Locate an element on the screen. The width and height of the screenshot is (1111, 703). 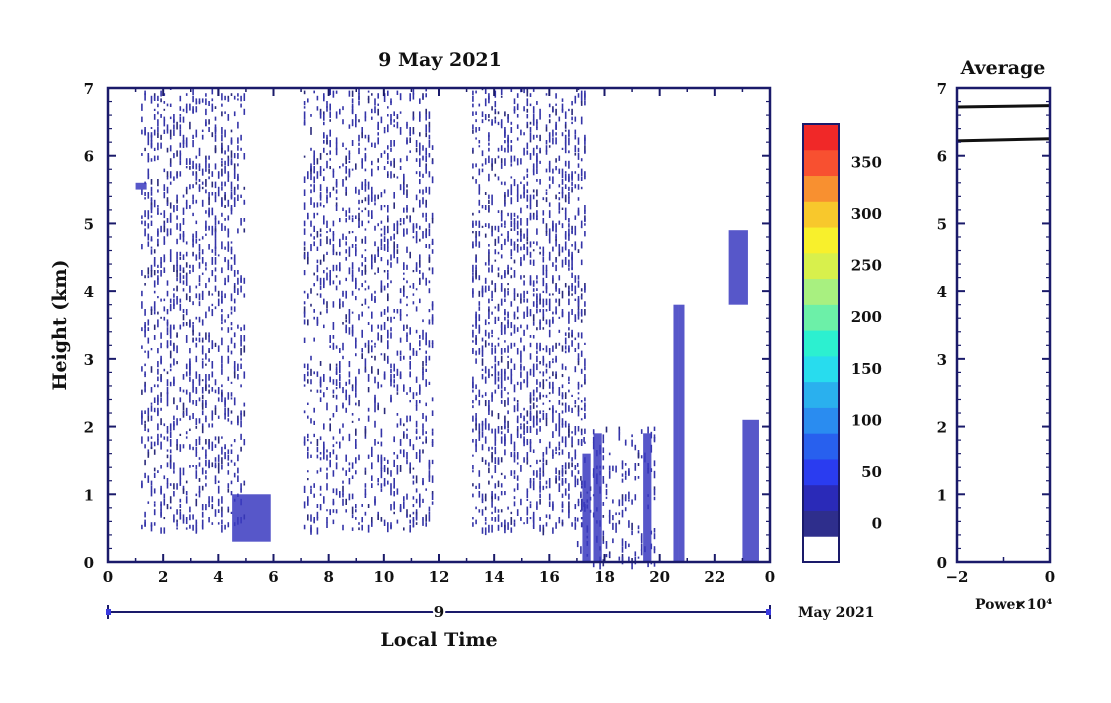
month-label: May 2021 is located at coordinates (836, 613).